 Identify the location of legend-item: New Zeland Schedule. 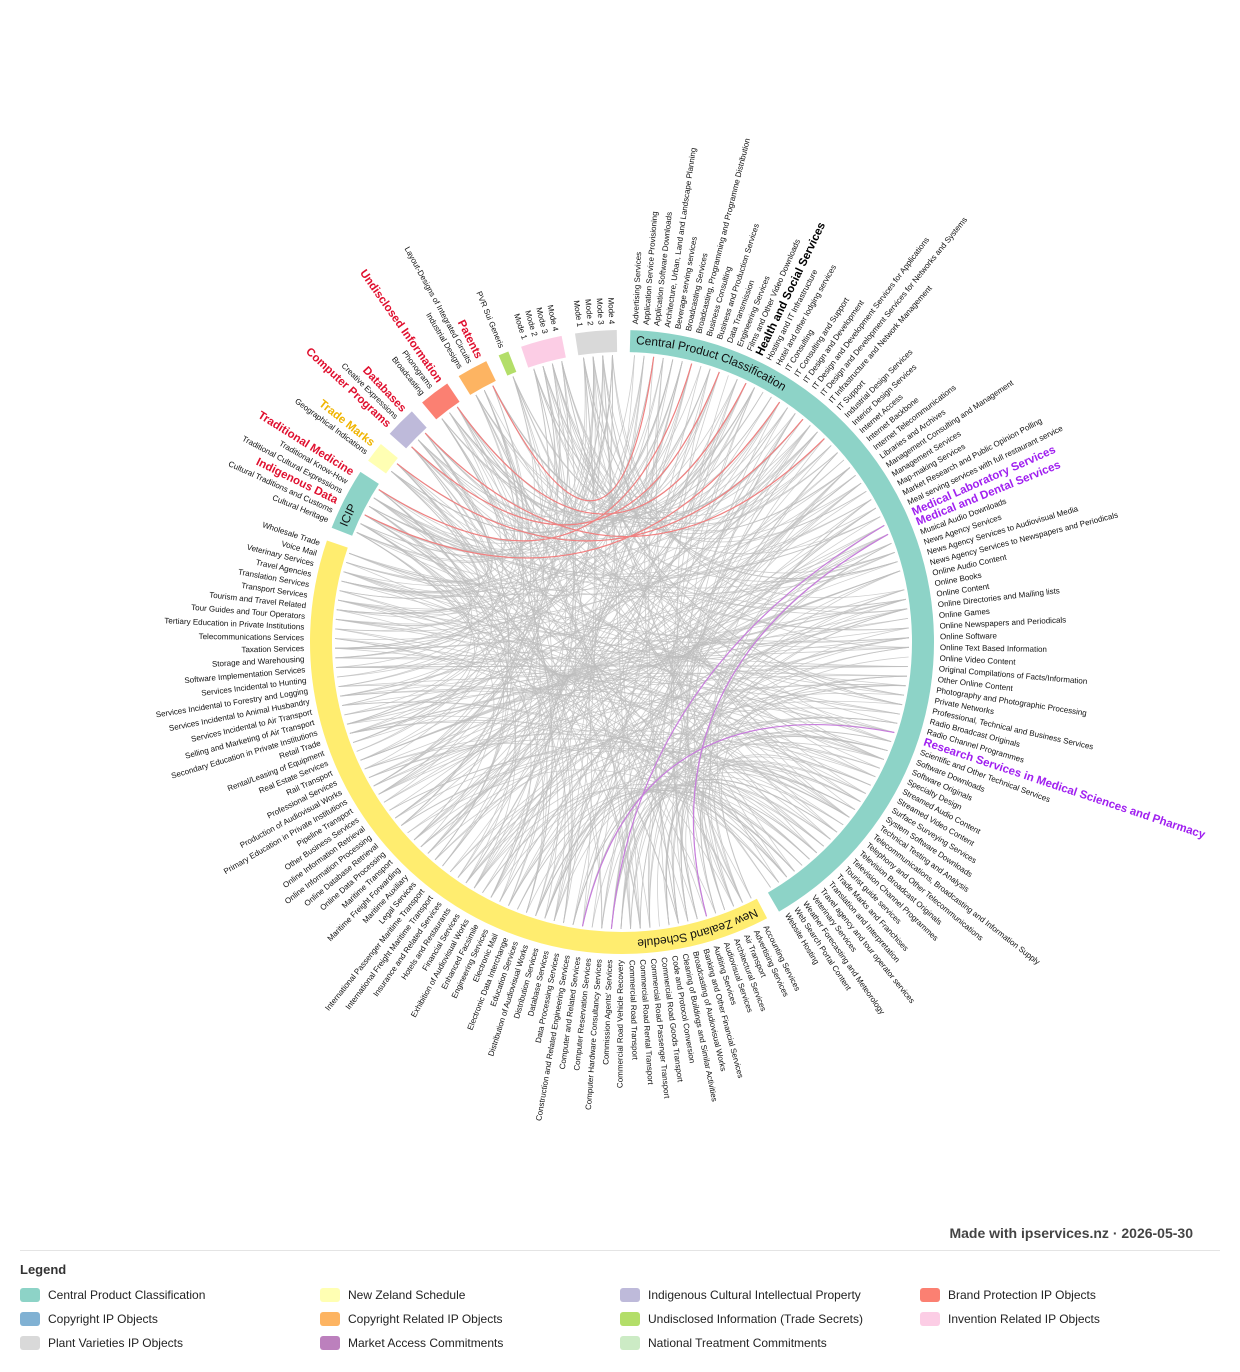
(392, 1295).